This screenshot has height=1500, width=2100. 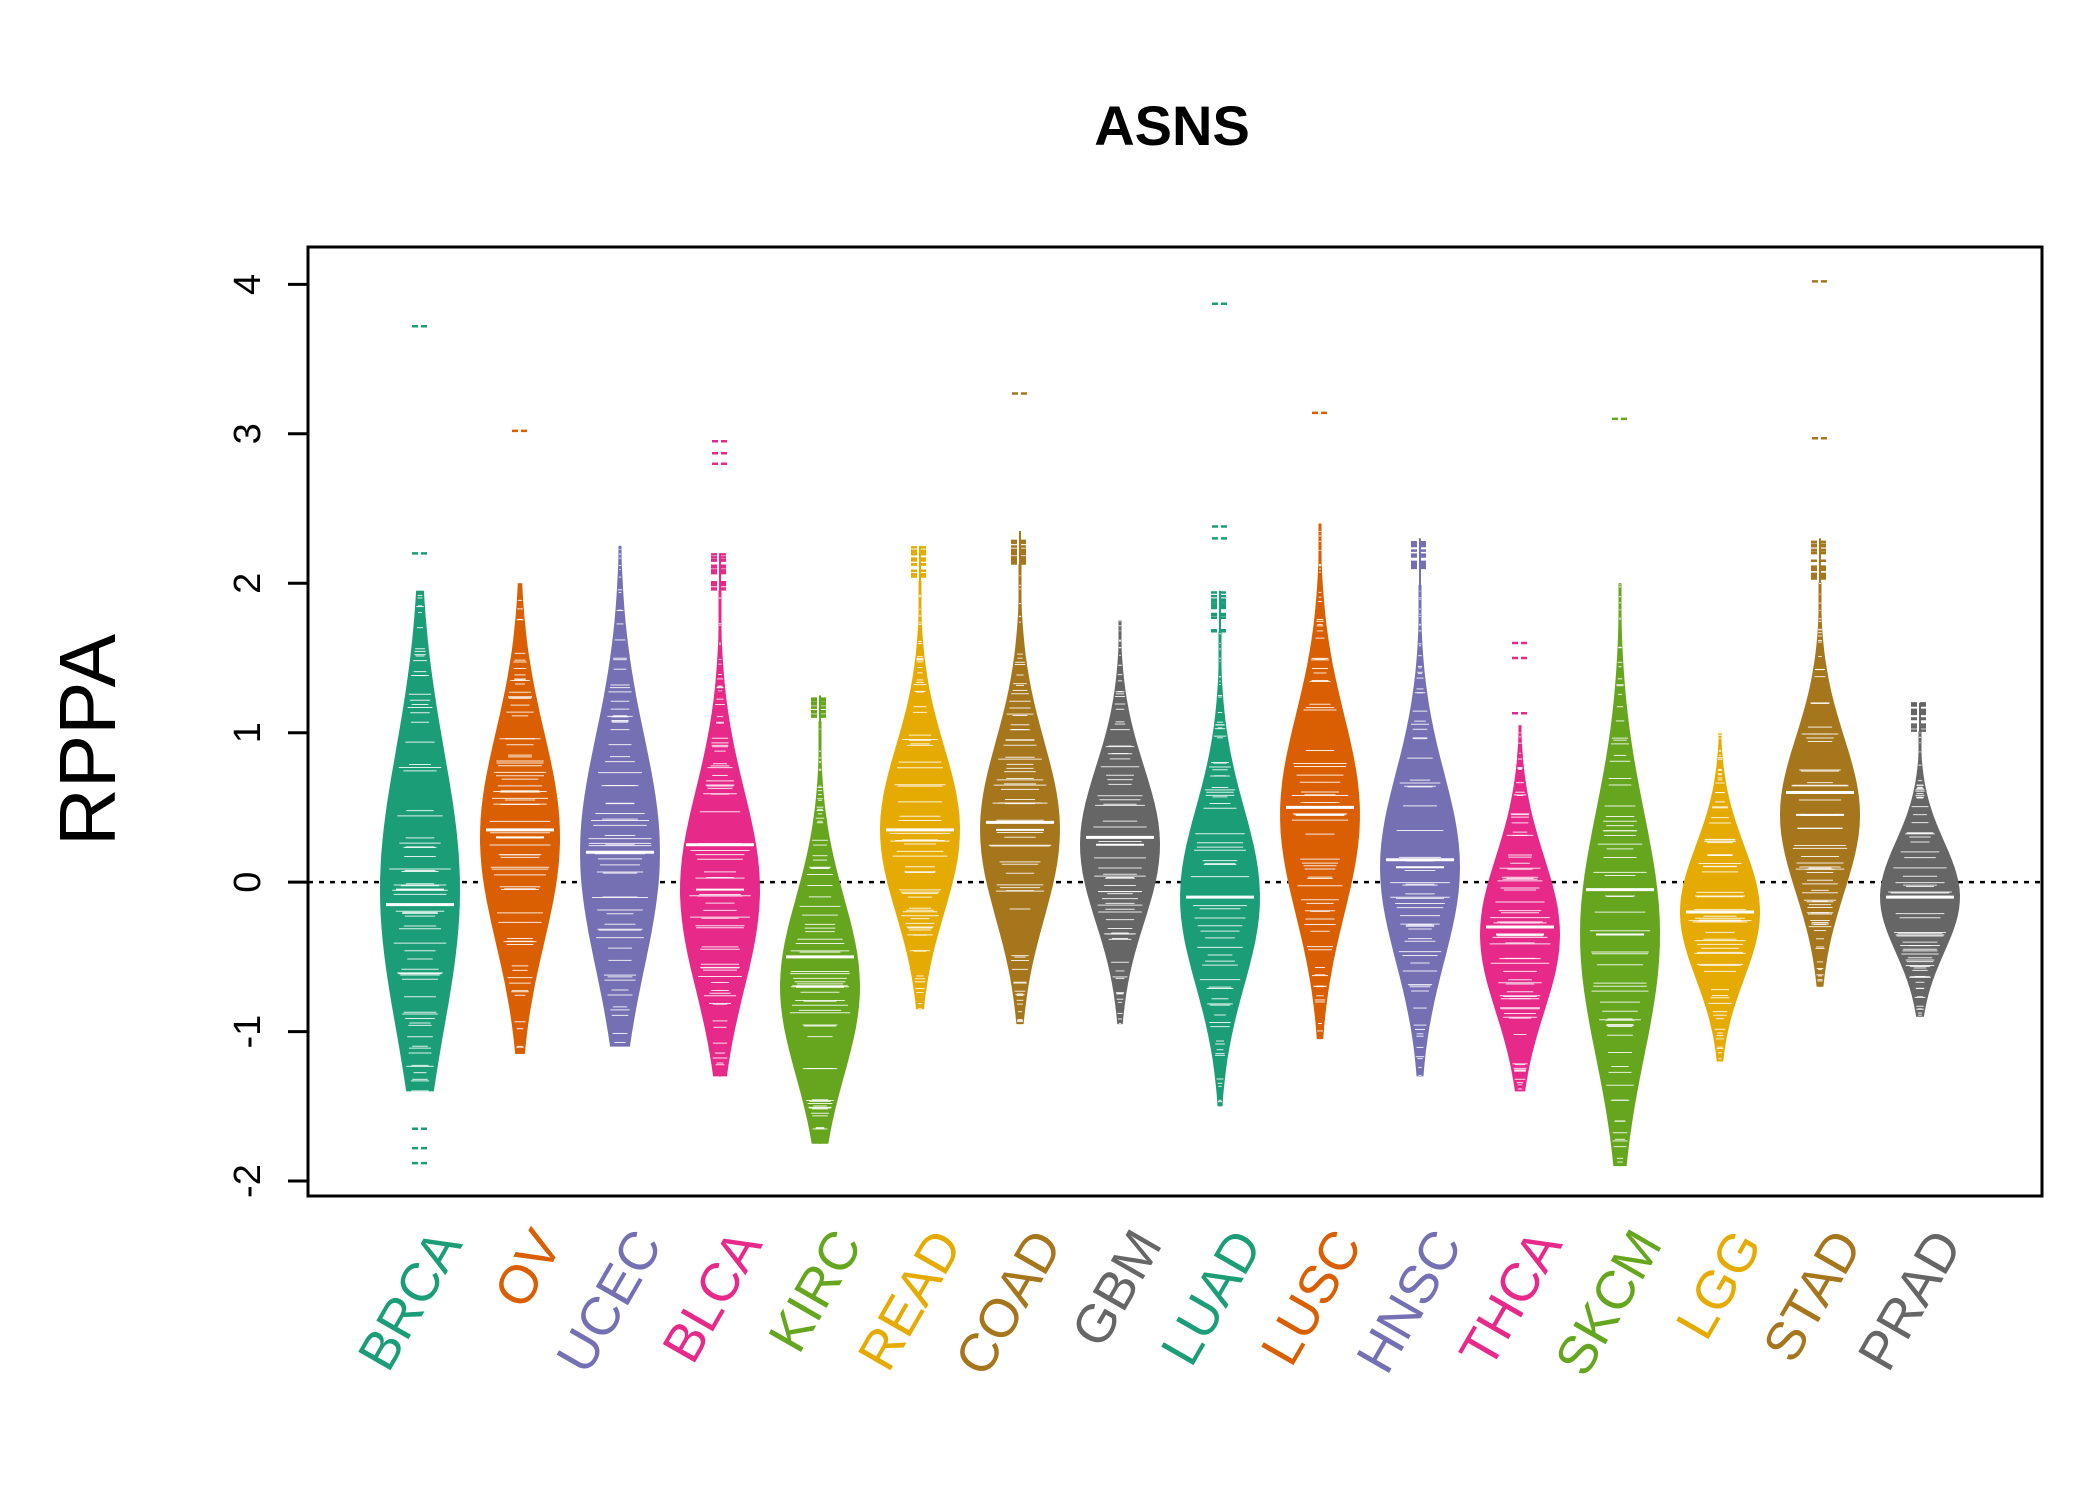 What do you see at coordinates (712, 1296) in the screenshot?
I see `x-label-blca: BLCA` at bounding box center [712, 1296].